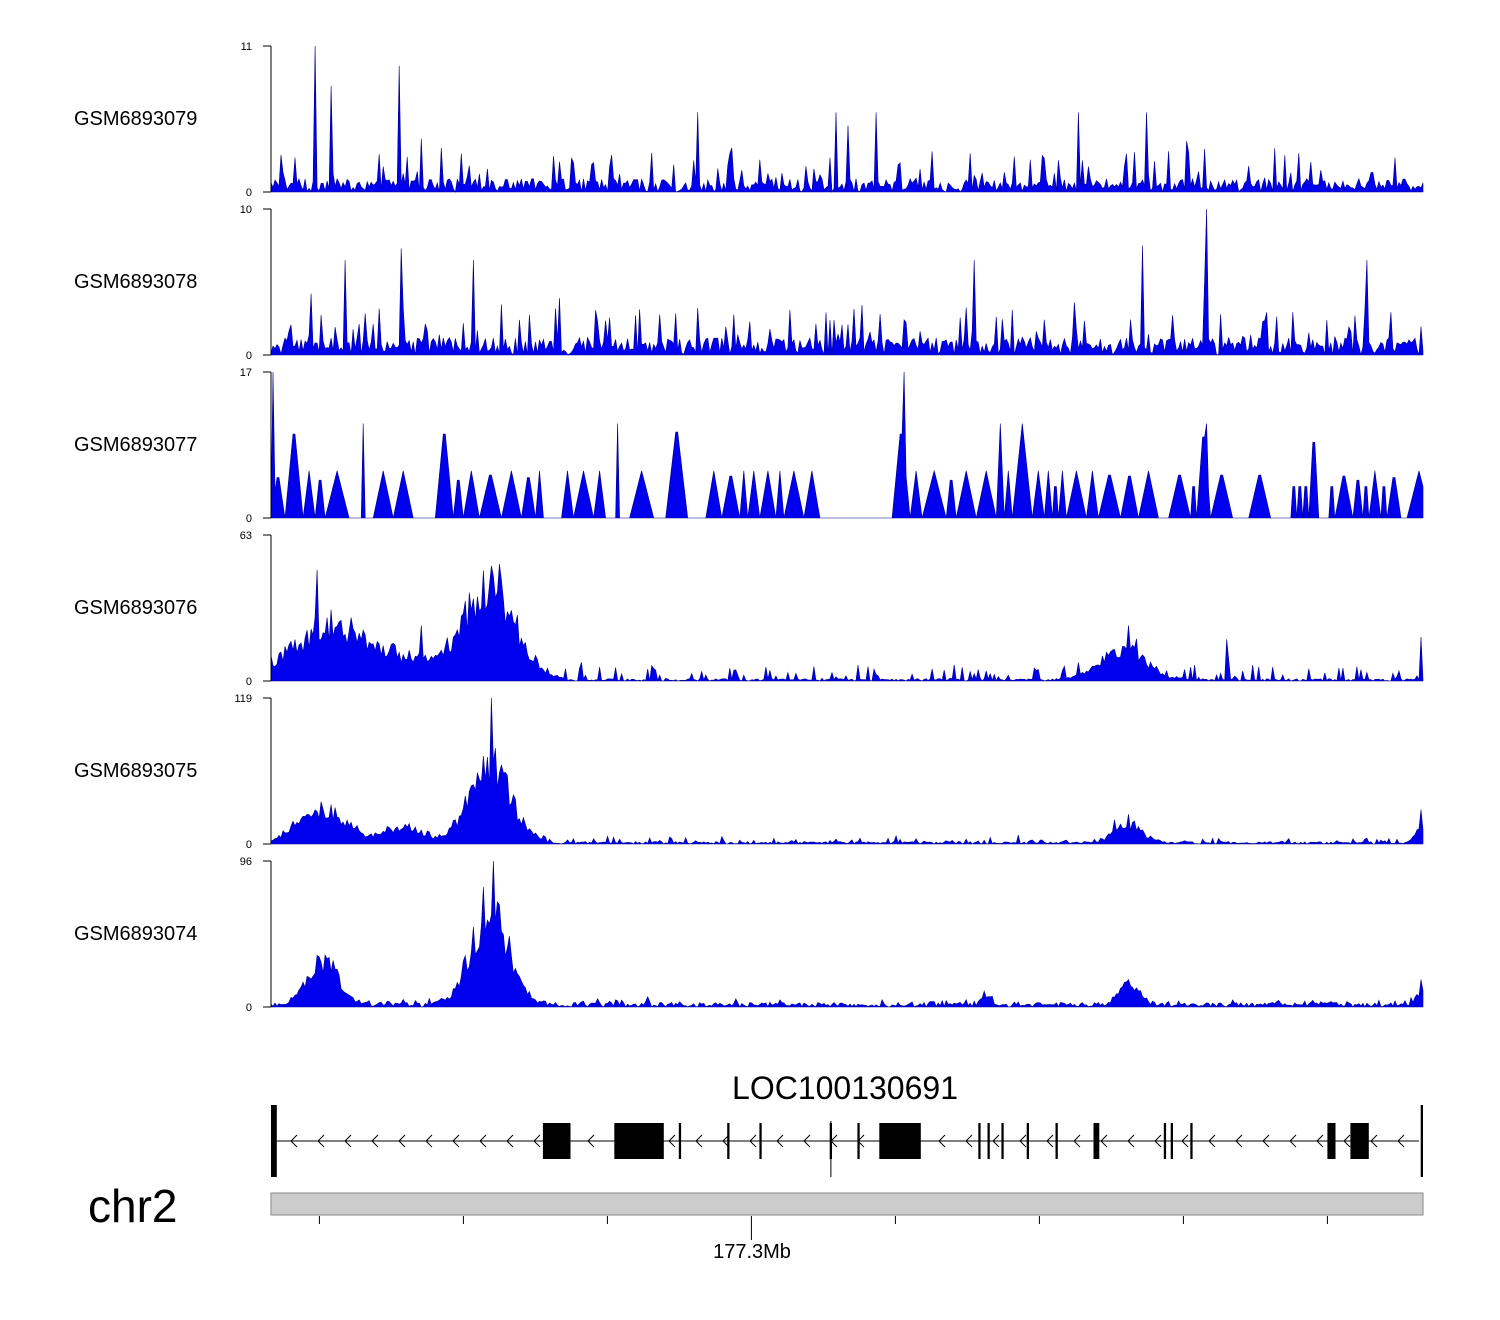 The height and width of the screenshot is (1320, 1500). What do you see at coordinates (246, 862) in the screenshot?
I see `track-ymax-label: 96` at bounding box center [246, 862].